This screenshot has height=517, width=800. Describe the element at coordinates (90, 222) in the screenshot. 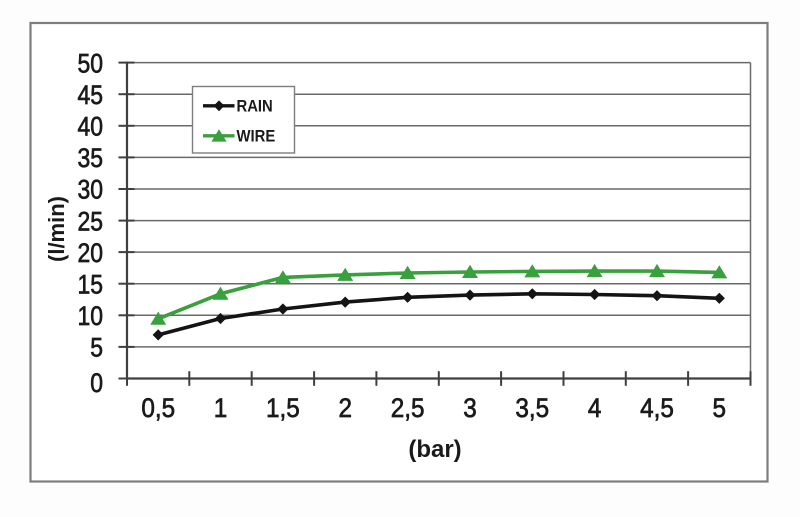

I see `svg-text: 25` at that location.